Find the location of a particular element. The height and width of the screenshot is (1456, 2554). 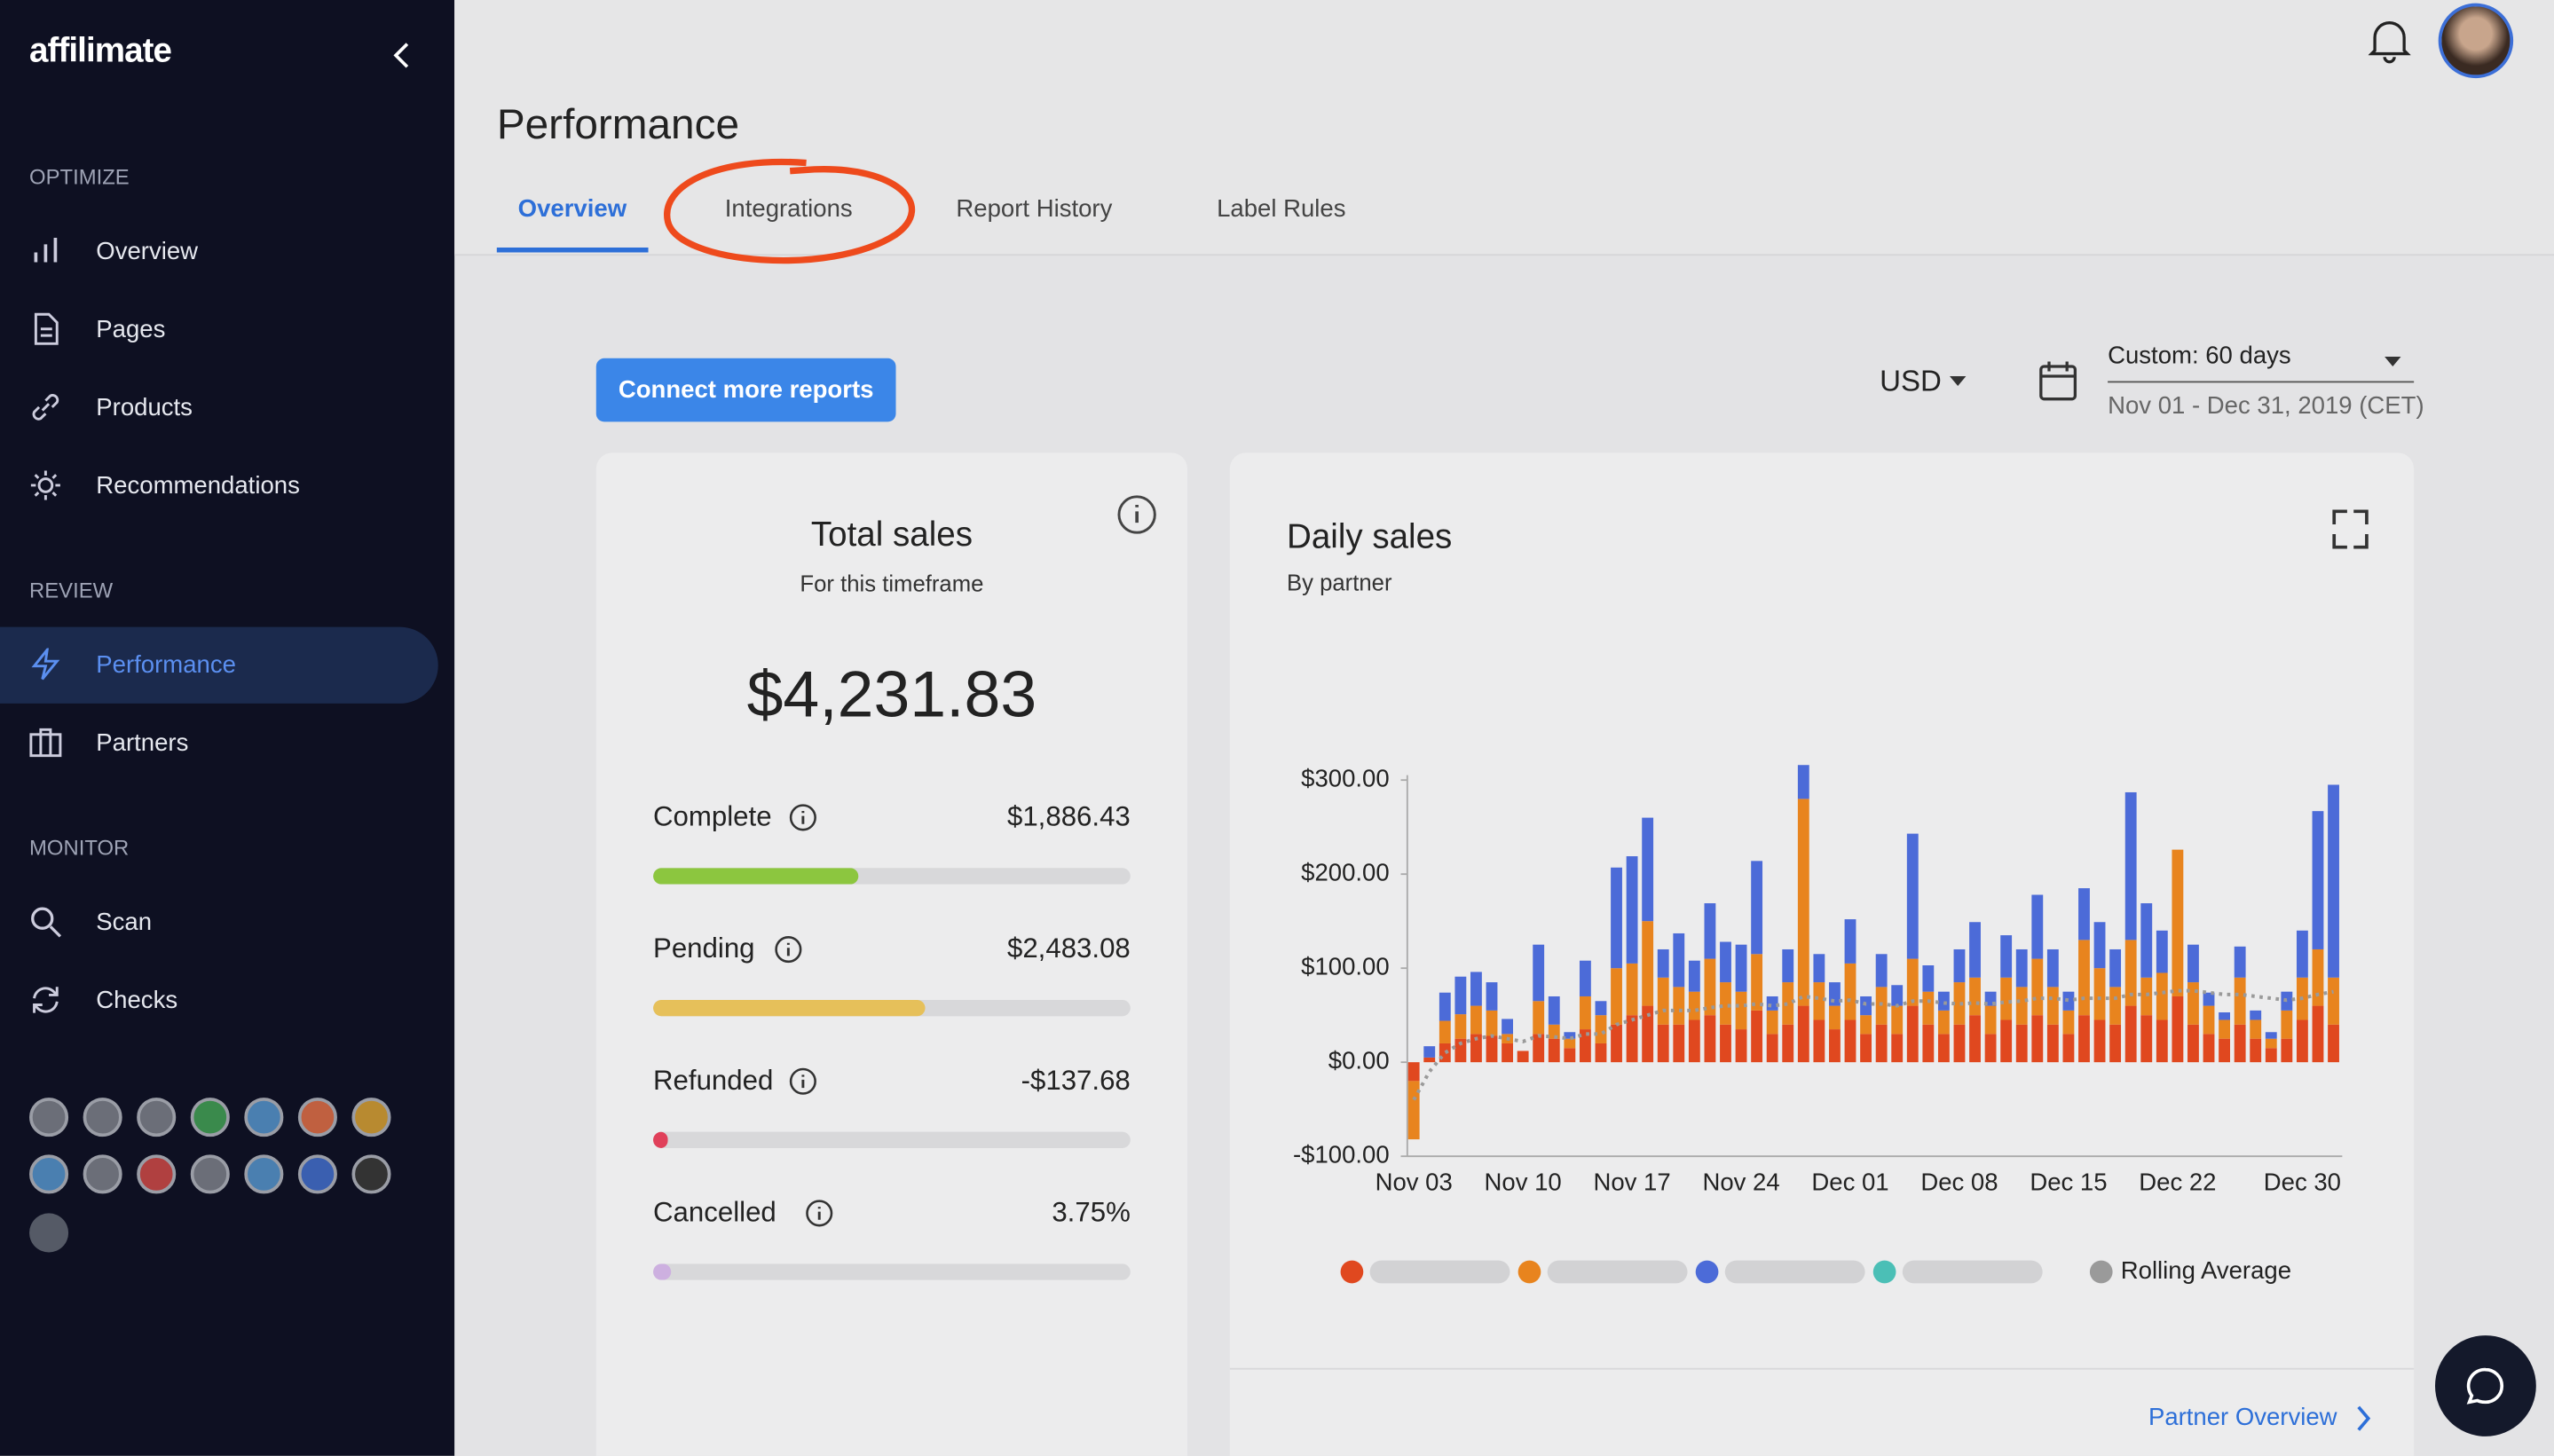

partner-overview-link: Partner Overview is located at coordinates (2242, 1416).